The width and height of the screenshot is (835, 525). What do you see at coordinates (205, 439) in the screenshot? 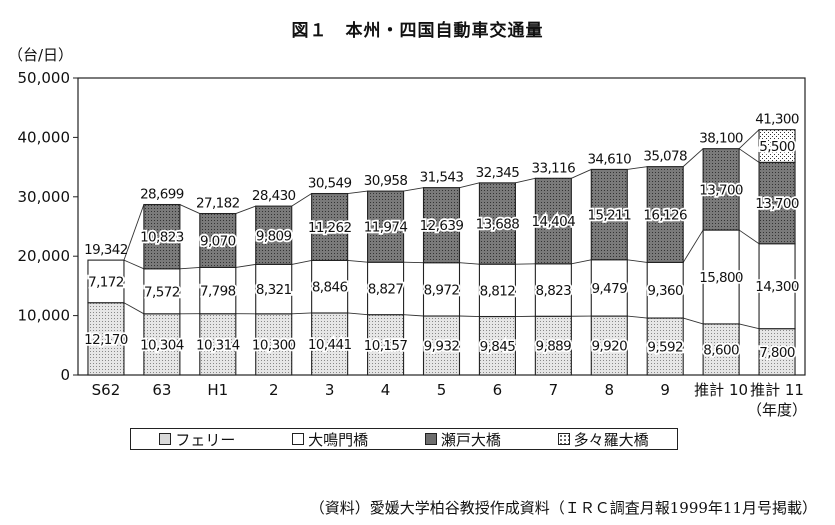
I see `legend-label-ferry: フェリー` at bounding box center [205, 439].